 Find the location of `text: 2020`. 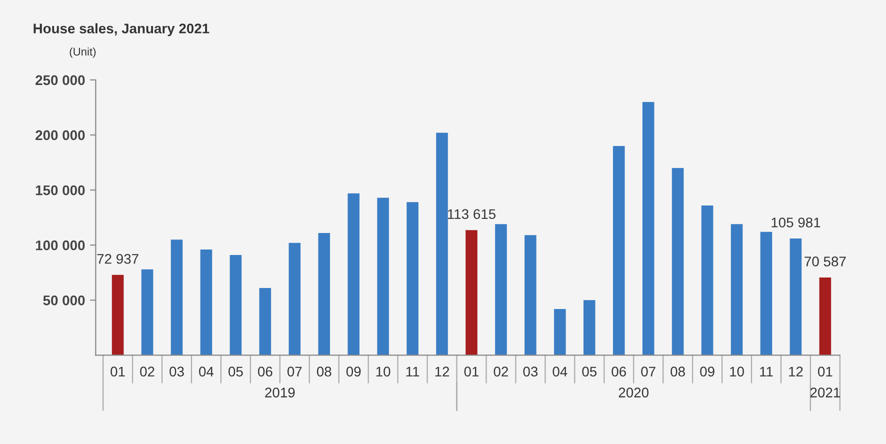

text: 2020 is located at coordinates (633, 393).